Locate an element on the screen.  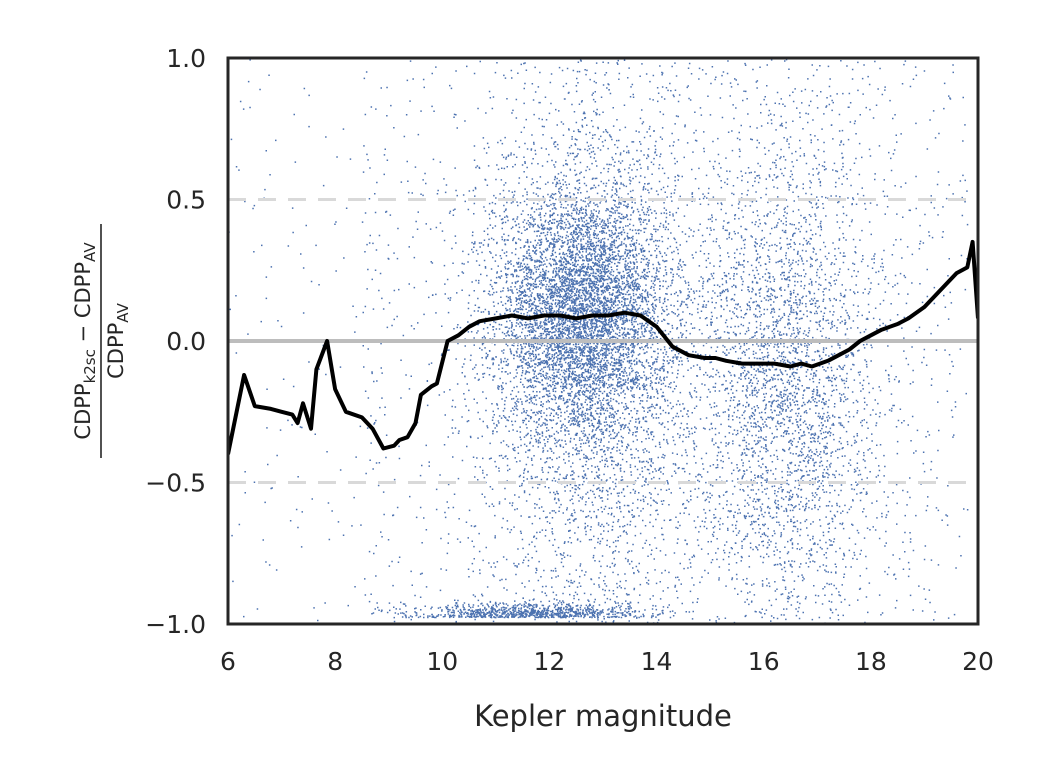
y-tick-label: 0.0 is located at coordinates (186, 341).